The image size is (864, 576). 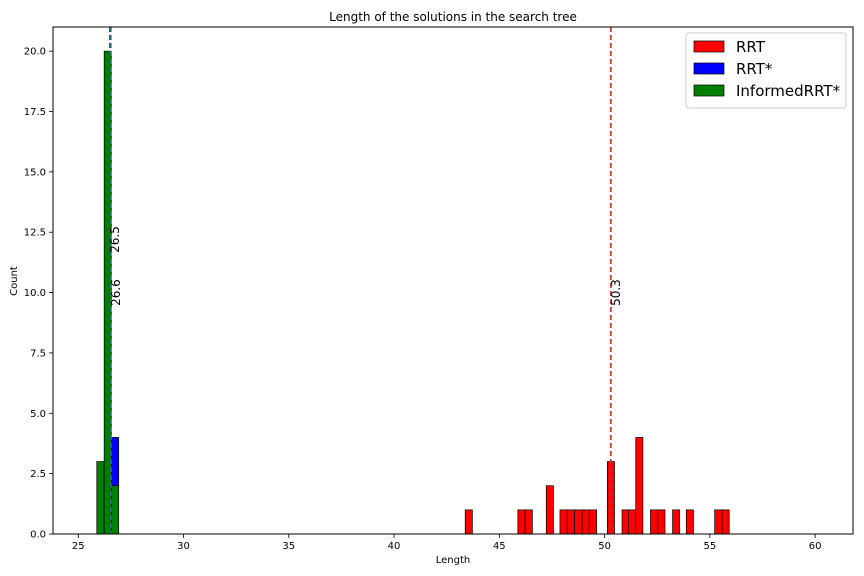 I want to click on reference-line-label-2: 26.5, so click(x=115, y=239).